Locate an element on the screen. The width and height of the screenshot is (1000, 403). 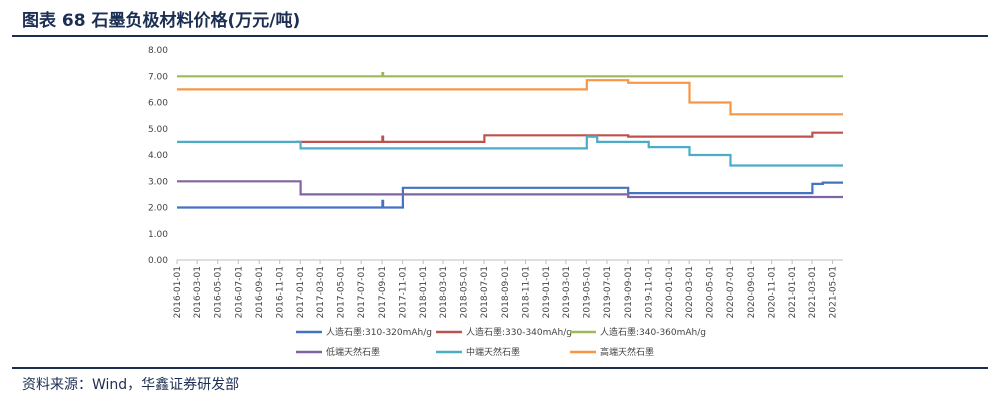
y-tick-label: 6.00 is located at coordinates (158, 104).